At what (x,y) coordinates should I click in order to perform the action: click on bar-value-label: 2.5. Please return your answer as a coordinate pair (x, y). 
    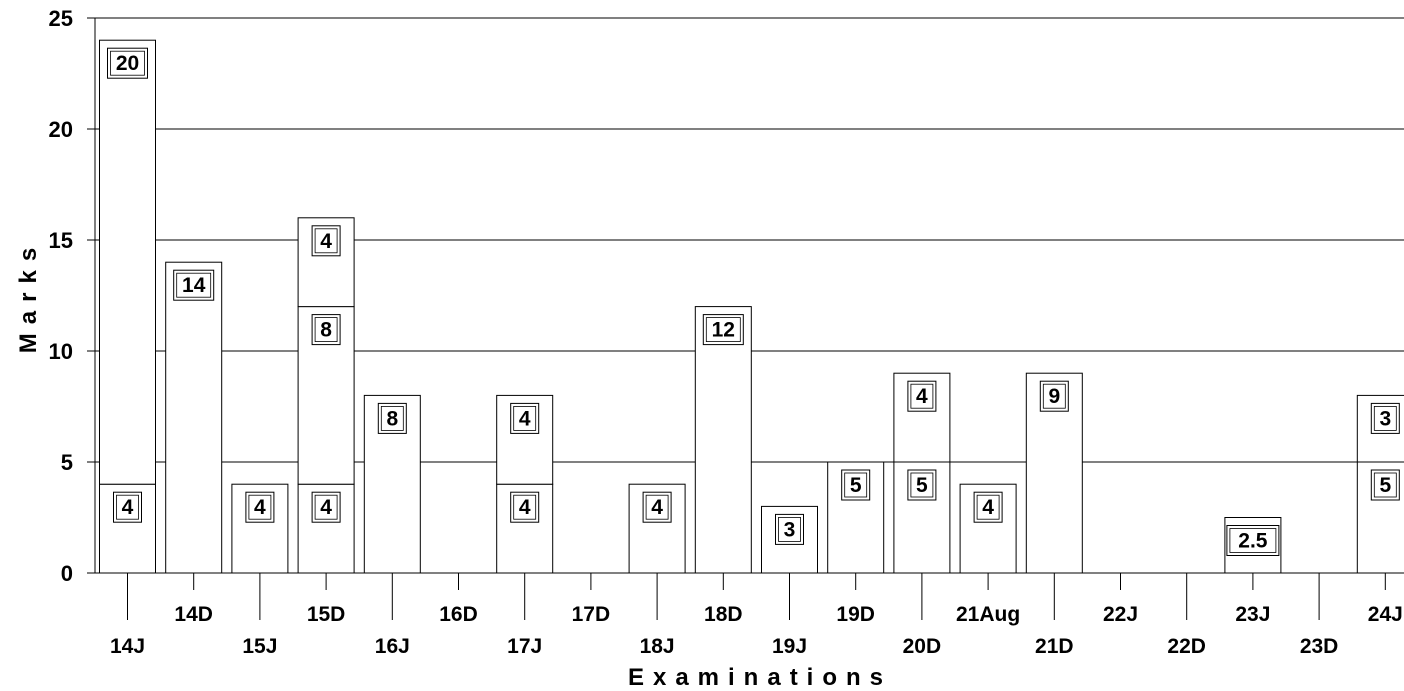
    Looking at the image, I should click on (1253, 541).